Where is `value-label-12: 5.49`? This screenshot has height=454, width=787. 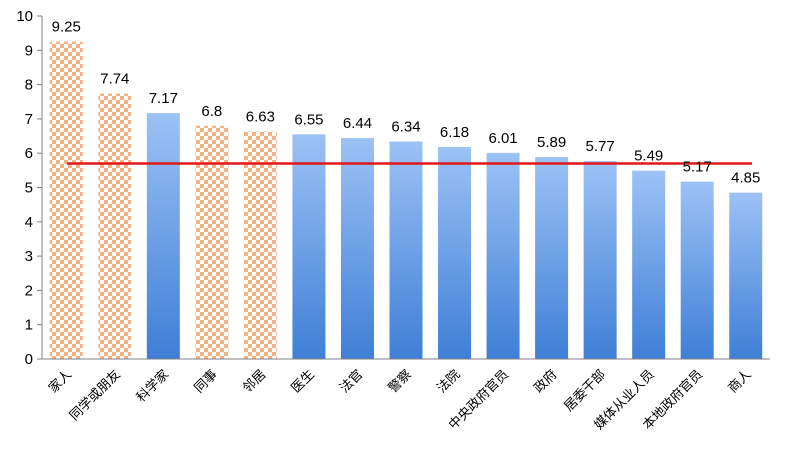 value-label-12: 5.49 is located at coordinates (648, 156).